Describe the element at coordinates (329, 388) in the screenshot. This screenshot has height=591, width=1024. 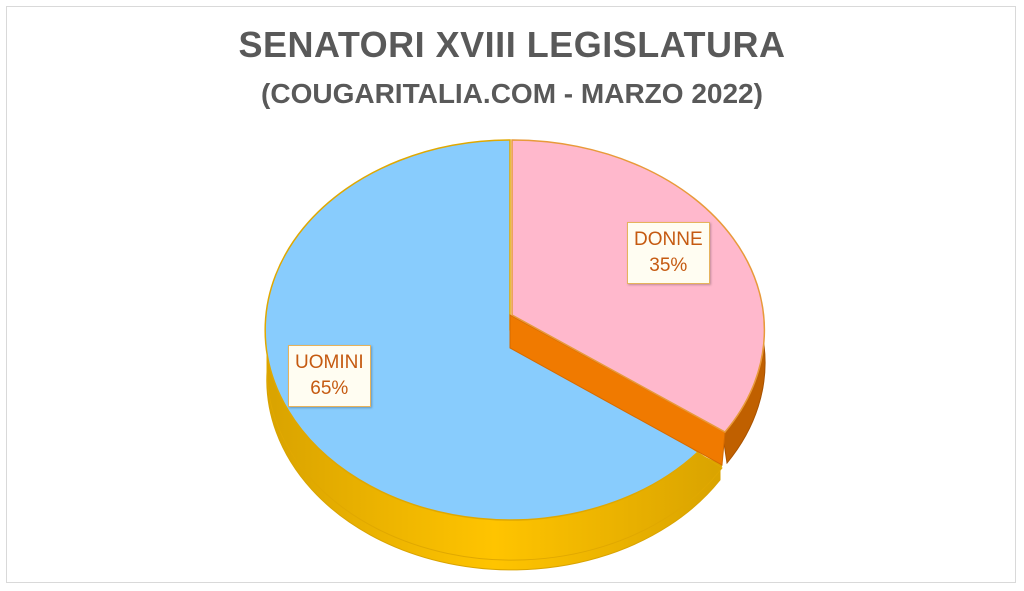
I see `label-uomini-value: 65%` at that location.